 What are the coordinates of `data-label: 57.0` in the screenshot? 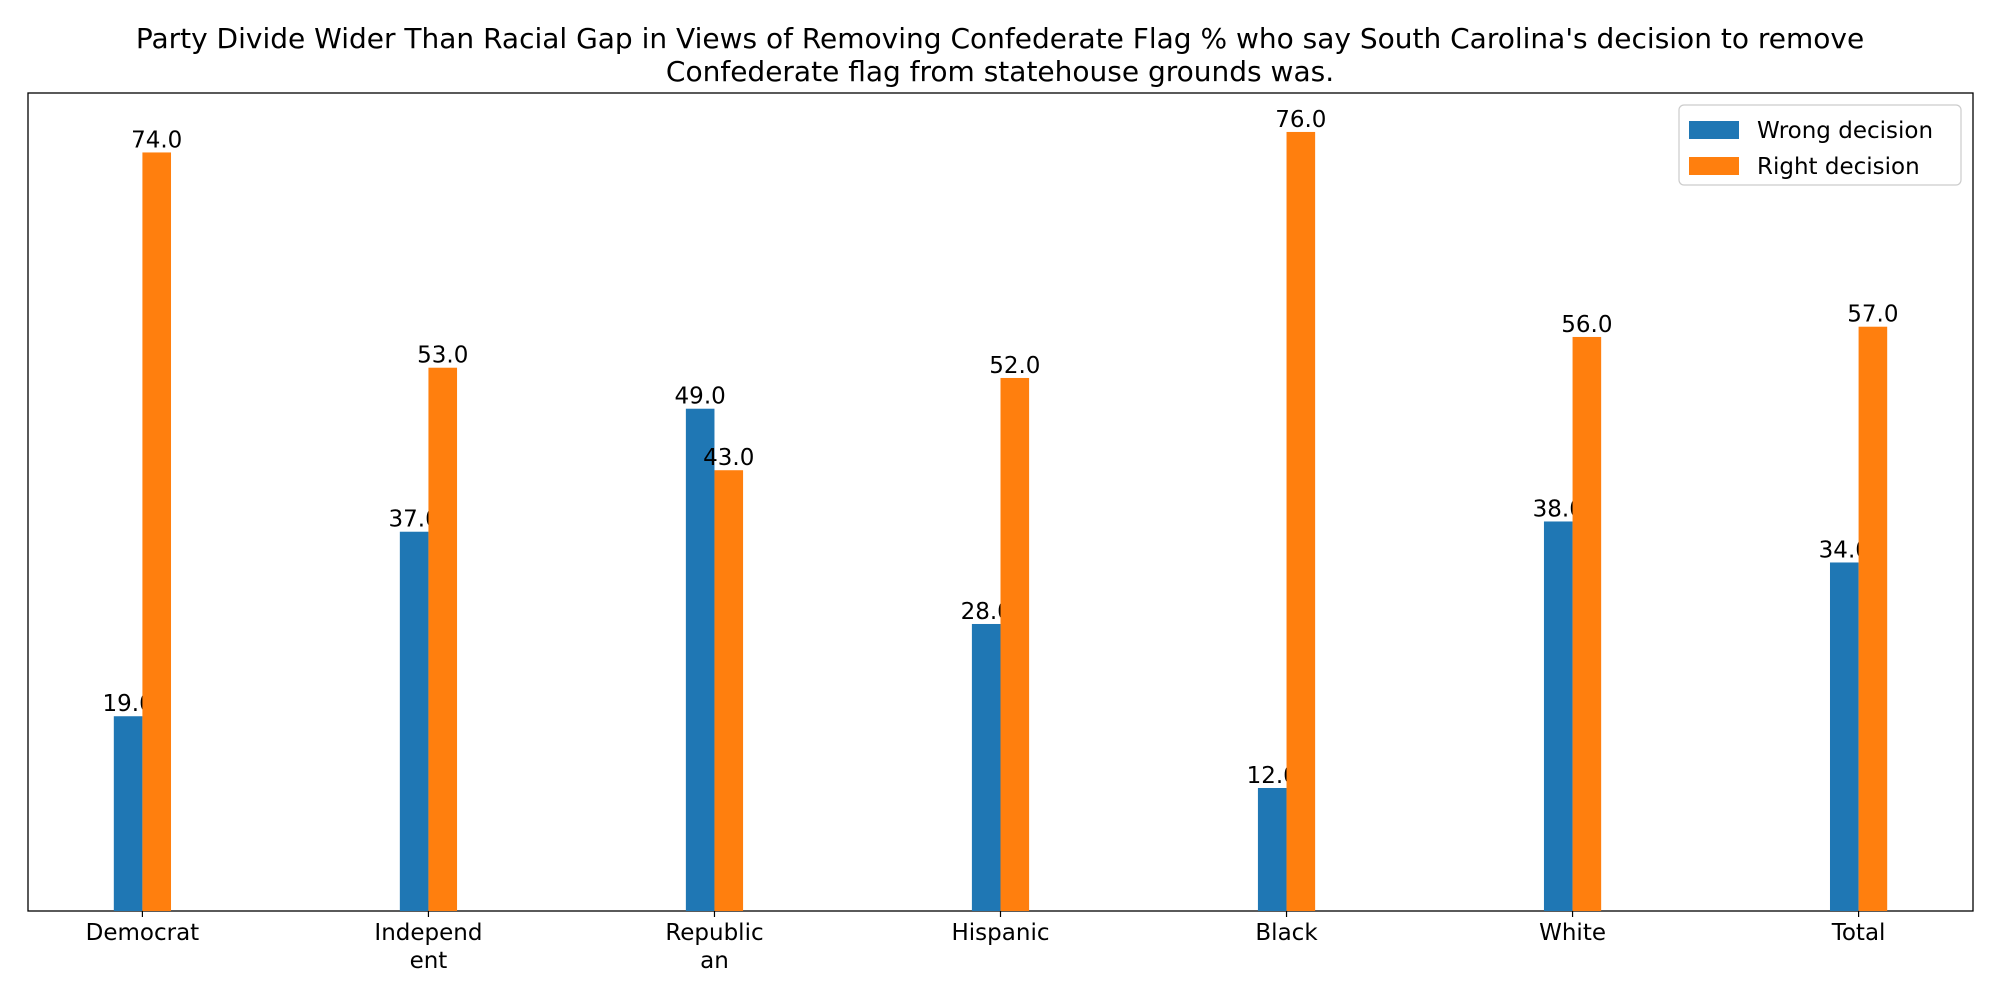 It's located at (1872, 315).